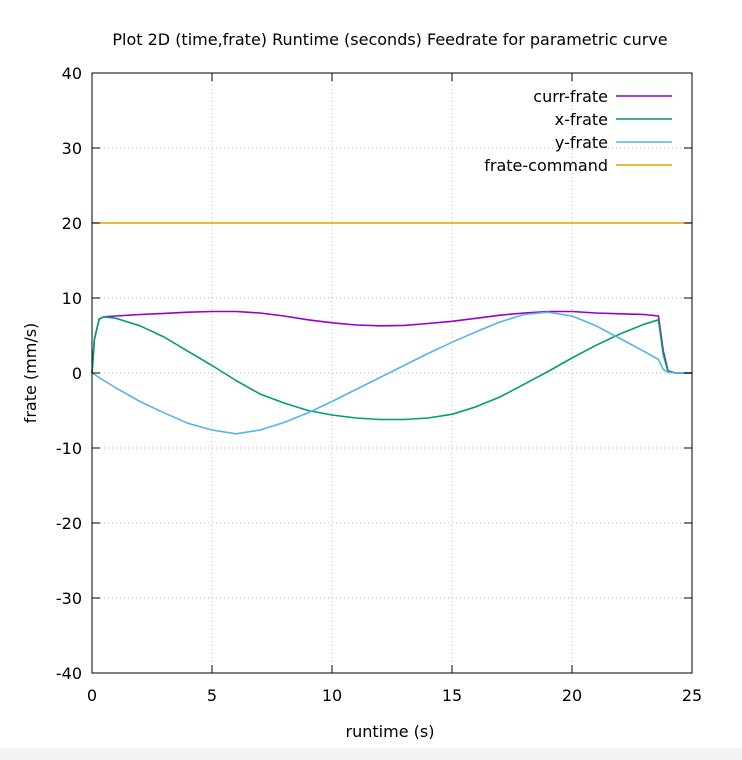 The image size is (742, 760). I want to click on y-tick-label-0: -40, so click(69, 673).